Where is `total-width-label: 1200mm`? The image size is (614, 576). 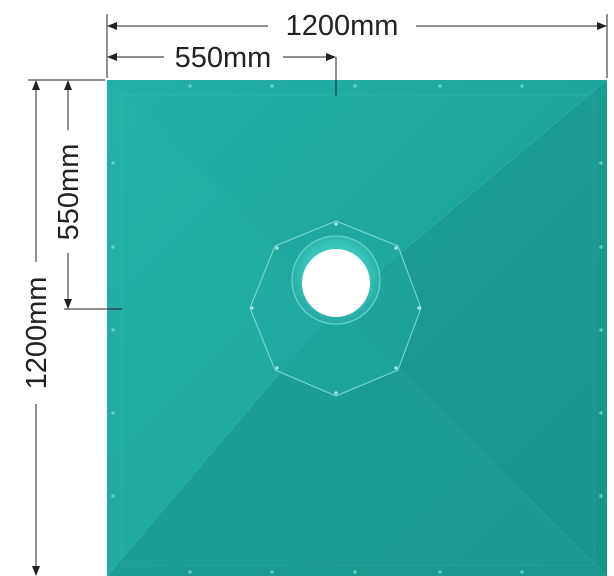 total-width-label: 1200mm is located at coordinates (342, 26).